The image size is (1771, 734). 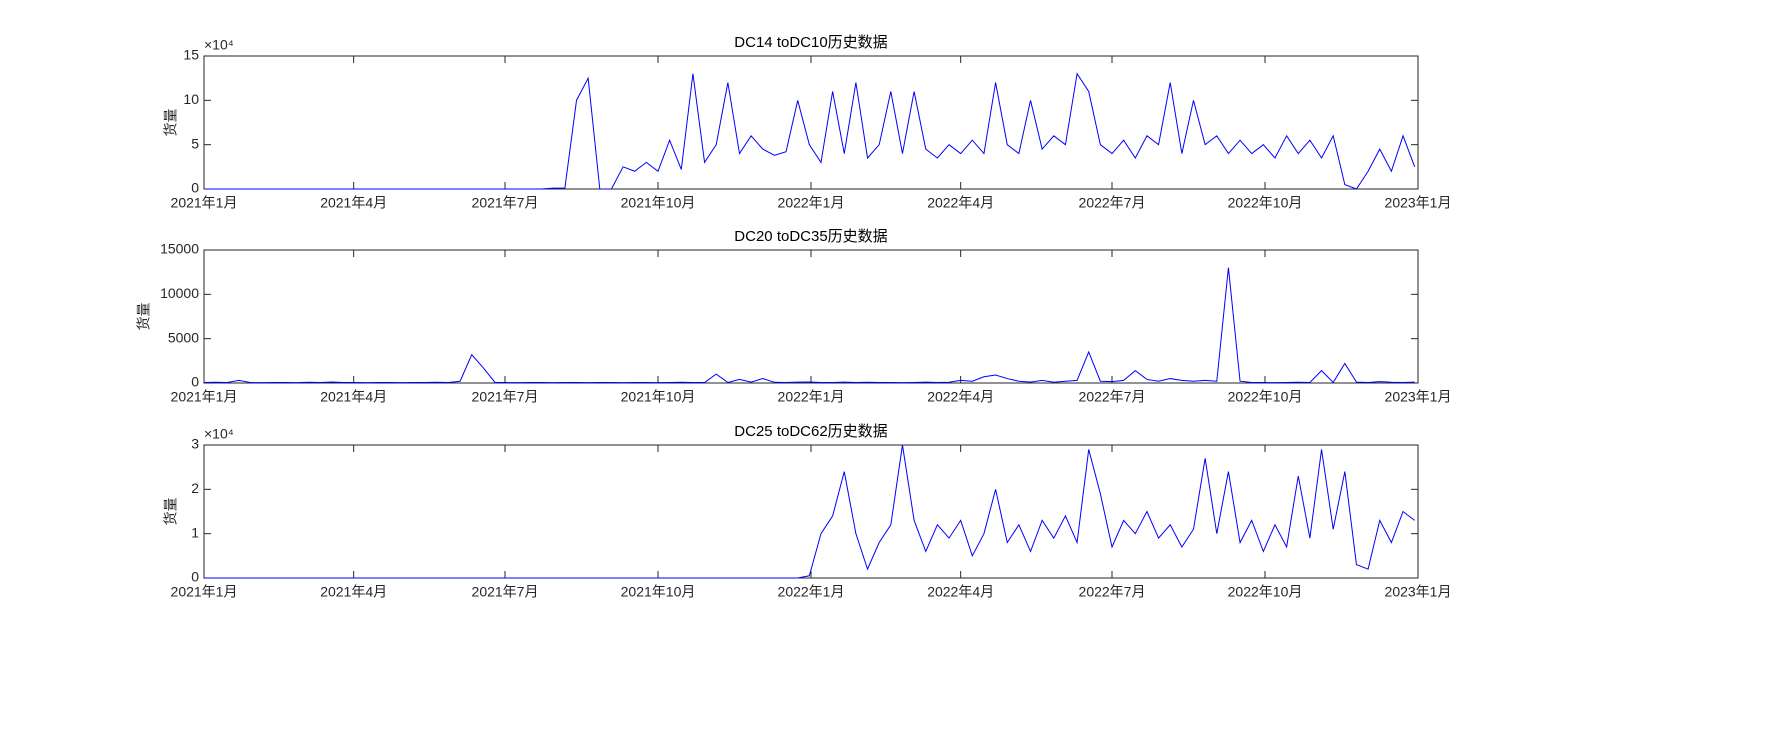 What do you see at coordinates (195, 444) in the screenshot?
I see `y-tick-label: 3` at bounding box center [195, 444].